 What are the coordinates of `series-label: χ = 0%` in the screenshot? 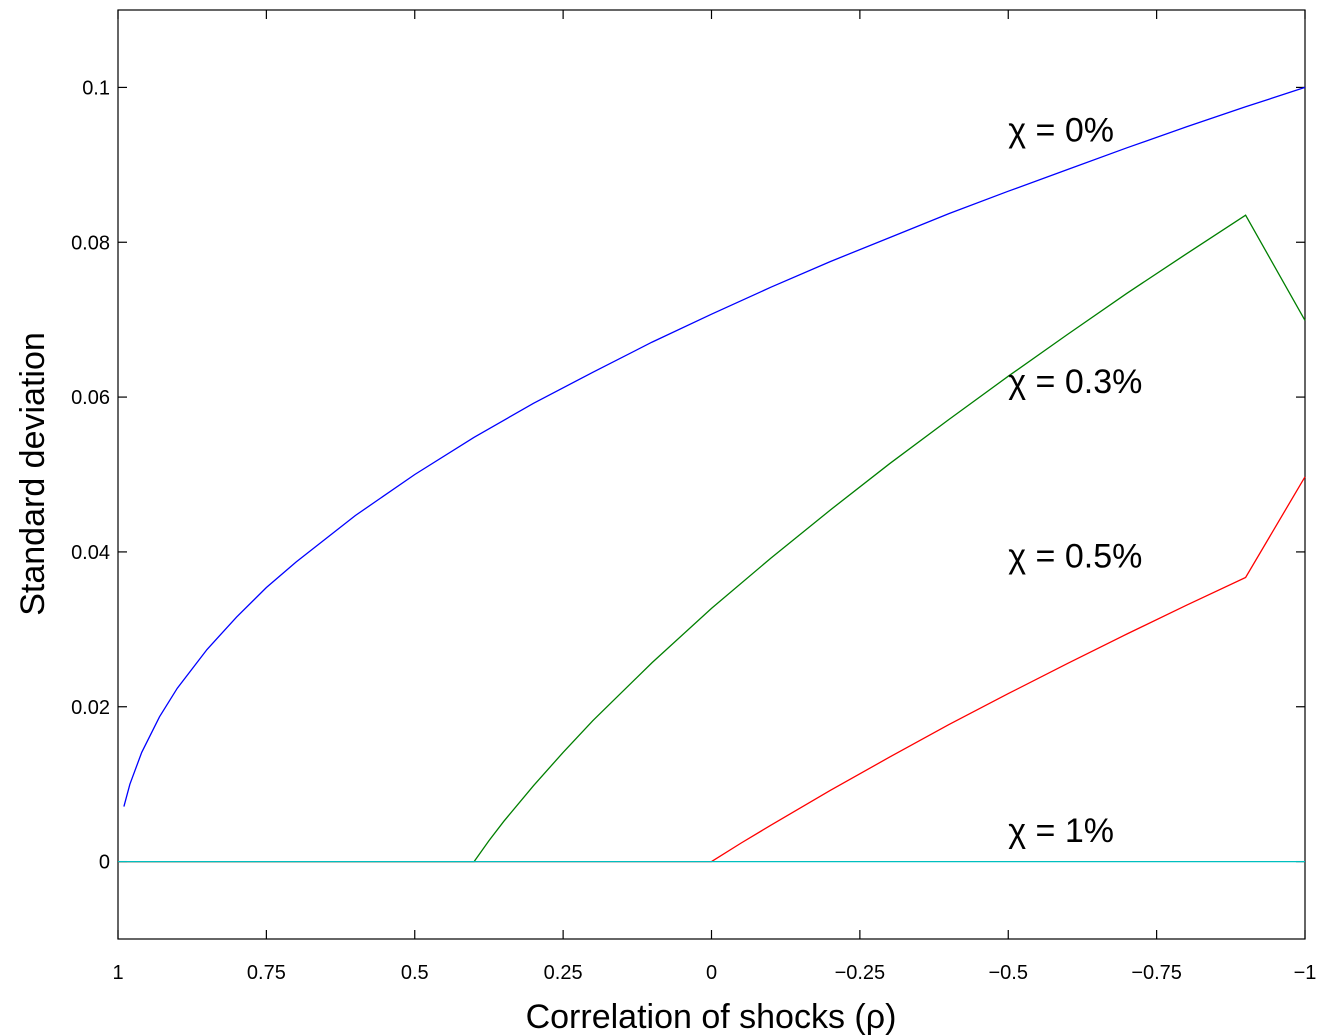 It's located at (1061, 131).